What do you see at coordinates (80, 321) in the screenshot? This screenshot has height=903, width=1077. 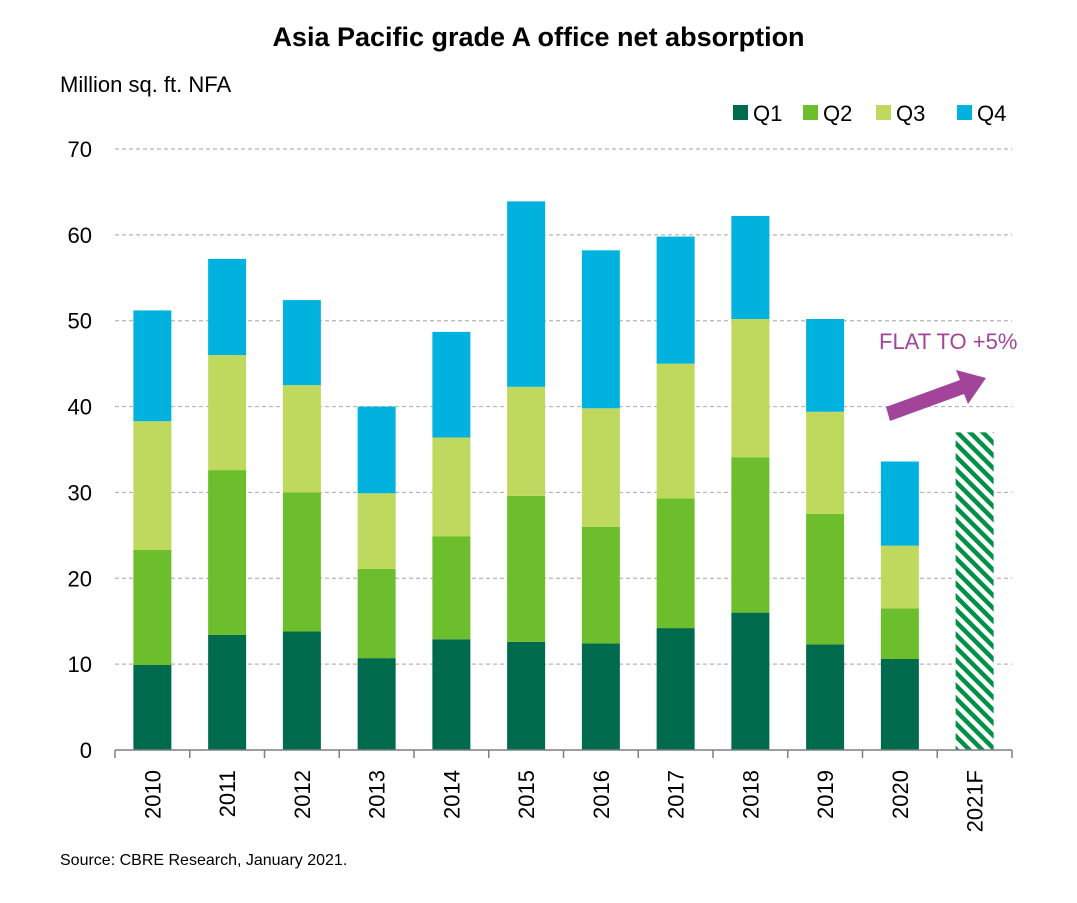 I see `y-tick-label: 50` at bounding box center [80, 321].